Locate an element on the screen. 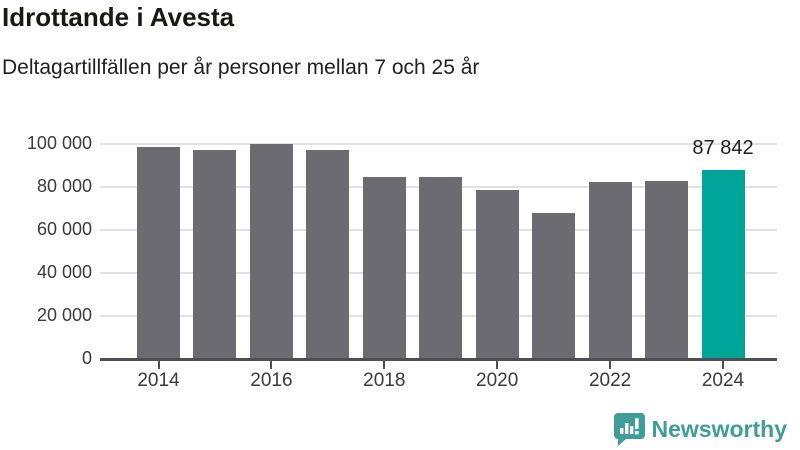  y-tick-label: 0 is located at coordinates (86, 357).